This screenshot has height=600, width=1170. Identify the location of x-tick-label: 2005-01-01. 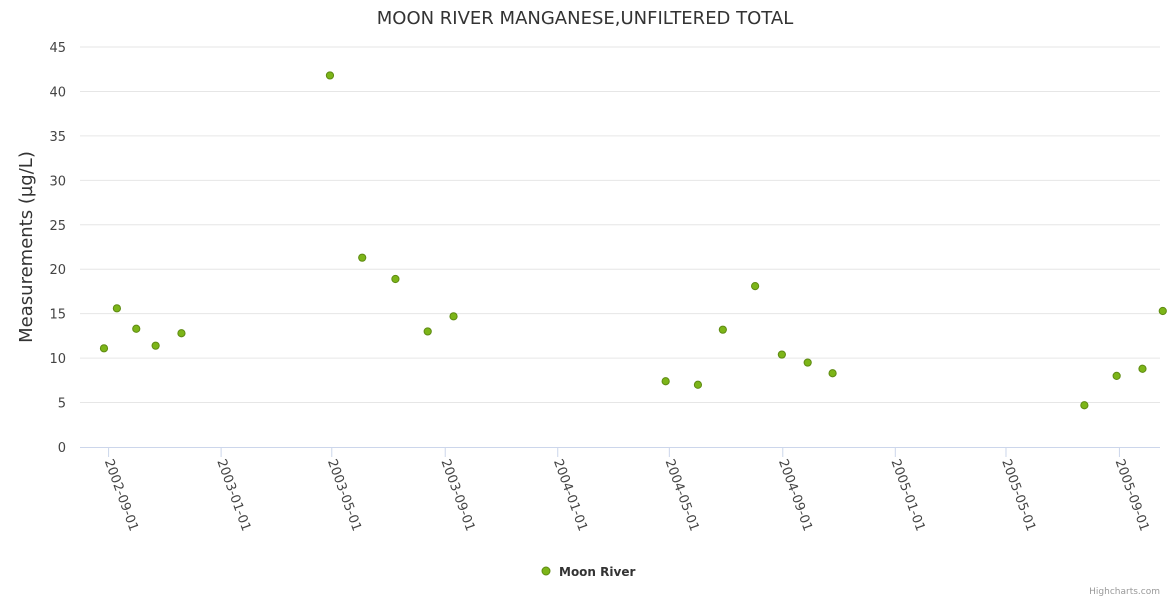
(908, 495).